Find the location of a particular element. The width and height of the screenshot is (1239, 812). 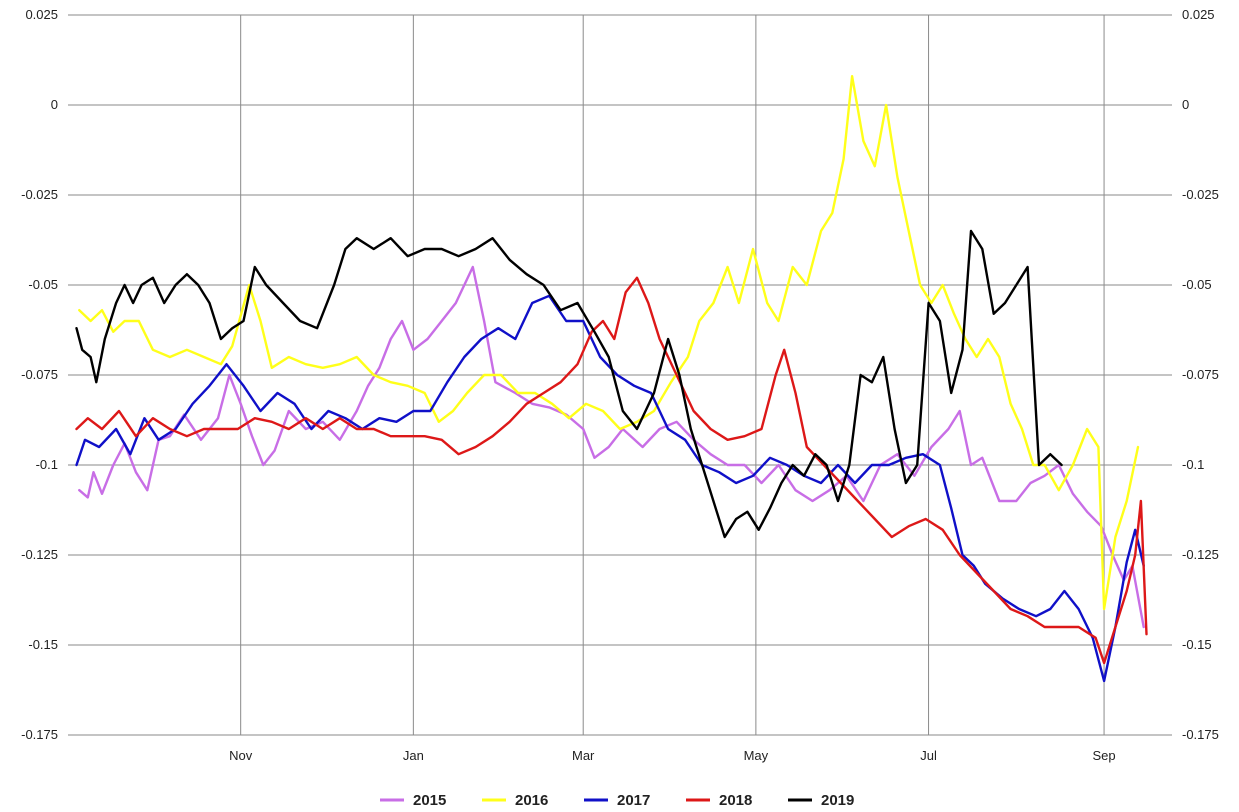

y-tick-label-right: -0.025 is located at coordinates (1200, 194).